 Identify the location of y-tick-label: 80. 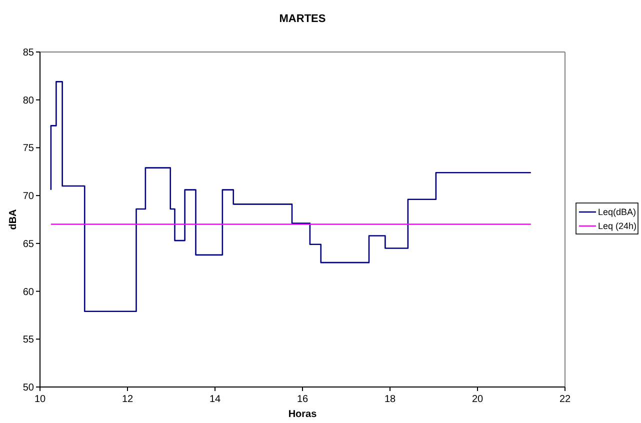
(28, 100).